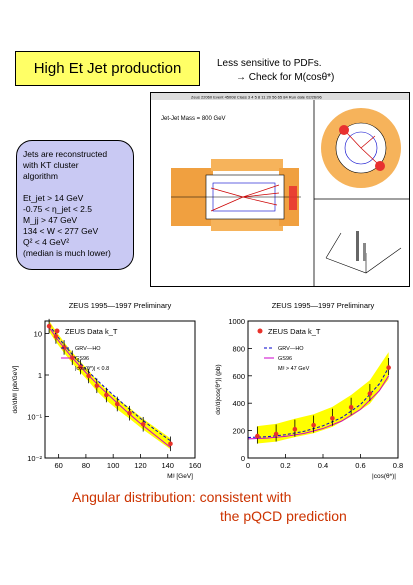 This screenshot has height=585, width=413. What do you see at coordinates (40, 176) in the screenshot?
I see `callout-line: algorithm` at bounding box center [40, 176].